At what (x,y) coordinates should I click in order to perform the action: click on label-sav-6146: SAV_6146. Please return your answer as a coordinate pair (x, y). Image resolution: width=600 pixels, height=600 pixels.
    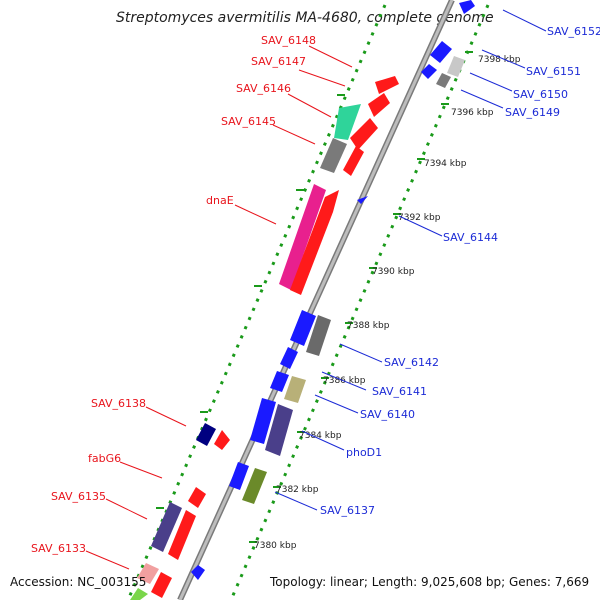
    Looking at the image, I should click on (263, 88).